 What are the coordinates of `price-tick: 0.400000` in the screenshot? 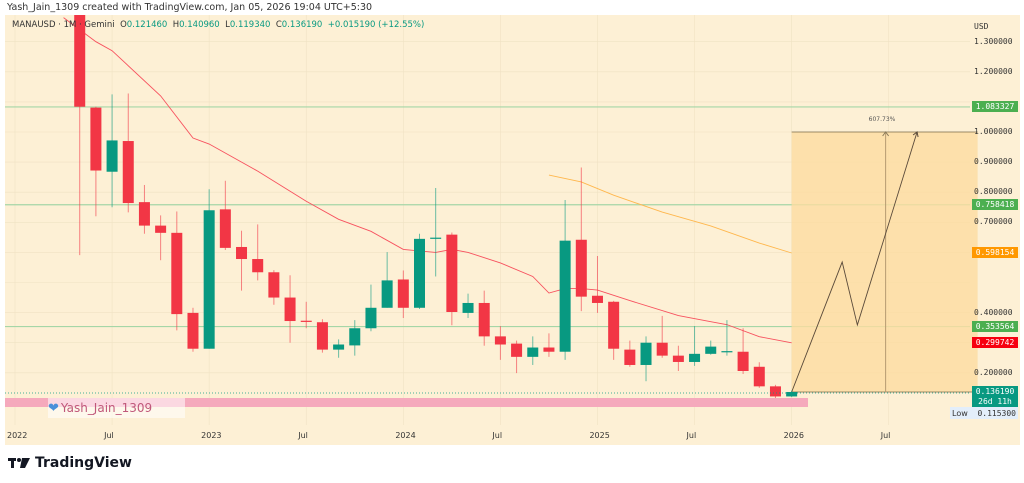 It's located at (993, 312).